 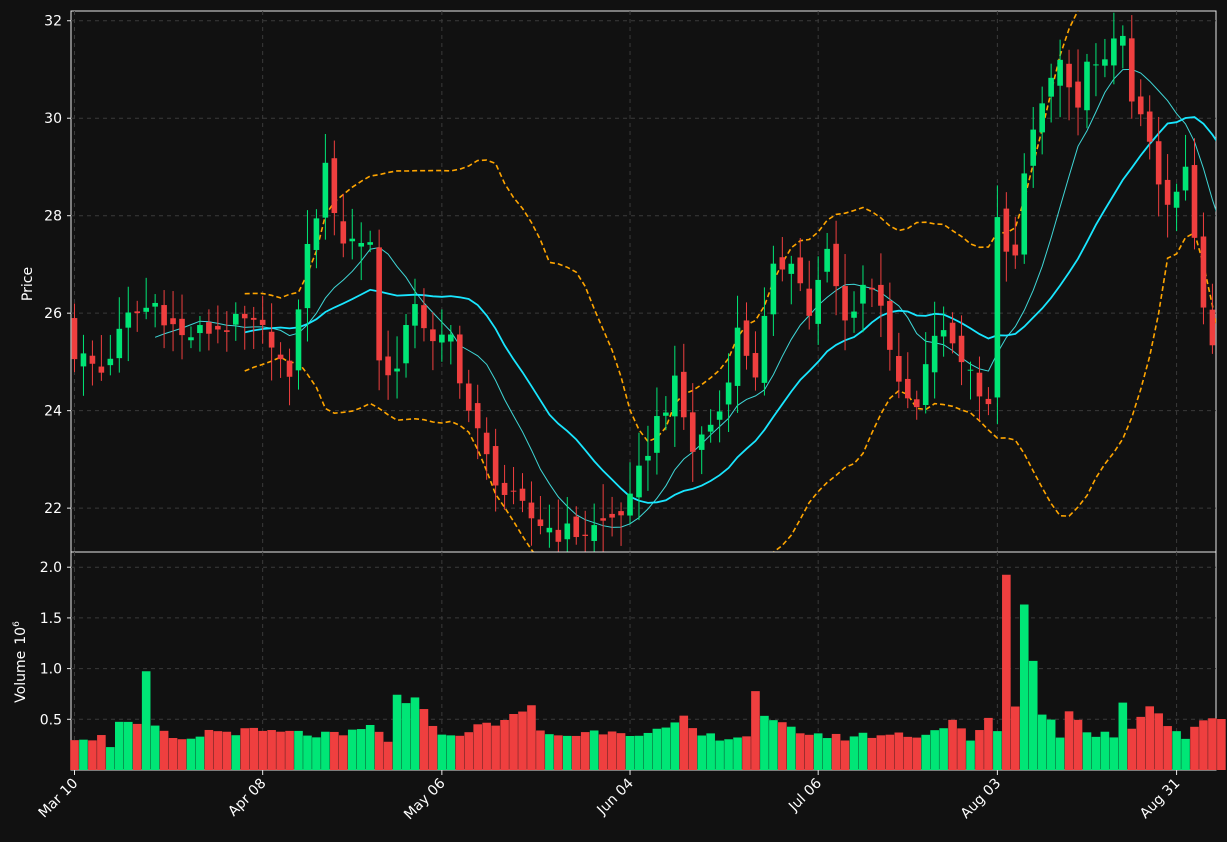 What do you see at coordinates (53, 412) in the screenshot?
I see `price-y-tick-label: 24` at bounding box center [53, 412].